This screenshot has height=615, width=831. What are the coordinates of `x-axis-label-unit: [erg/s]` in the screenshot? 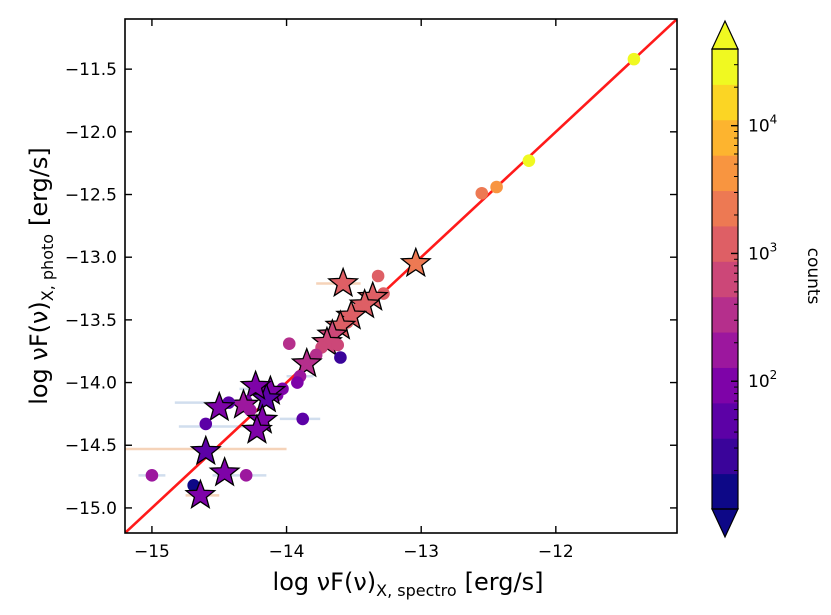 It's located at (504, 582).